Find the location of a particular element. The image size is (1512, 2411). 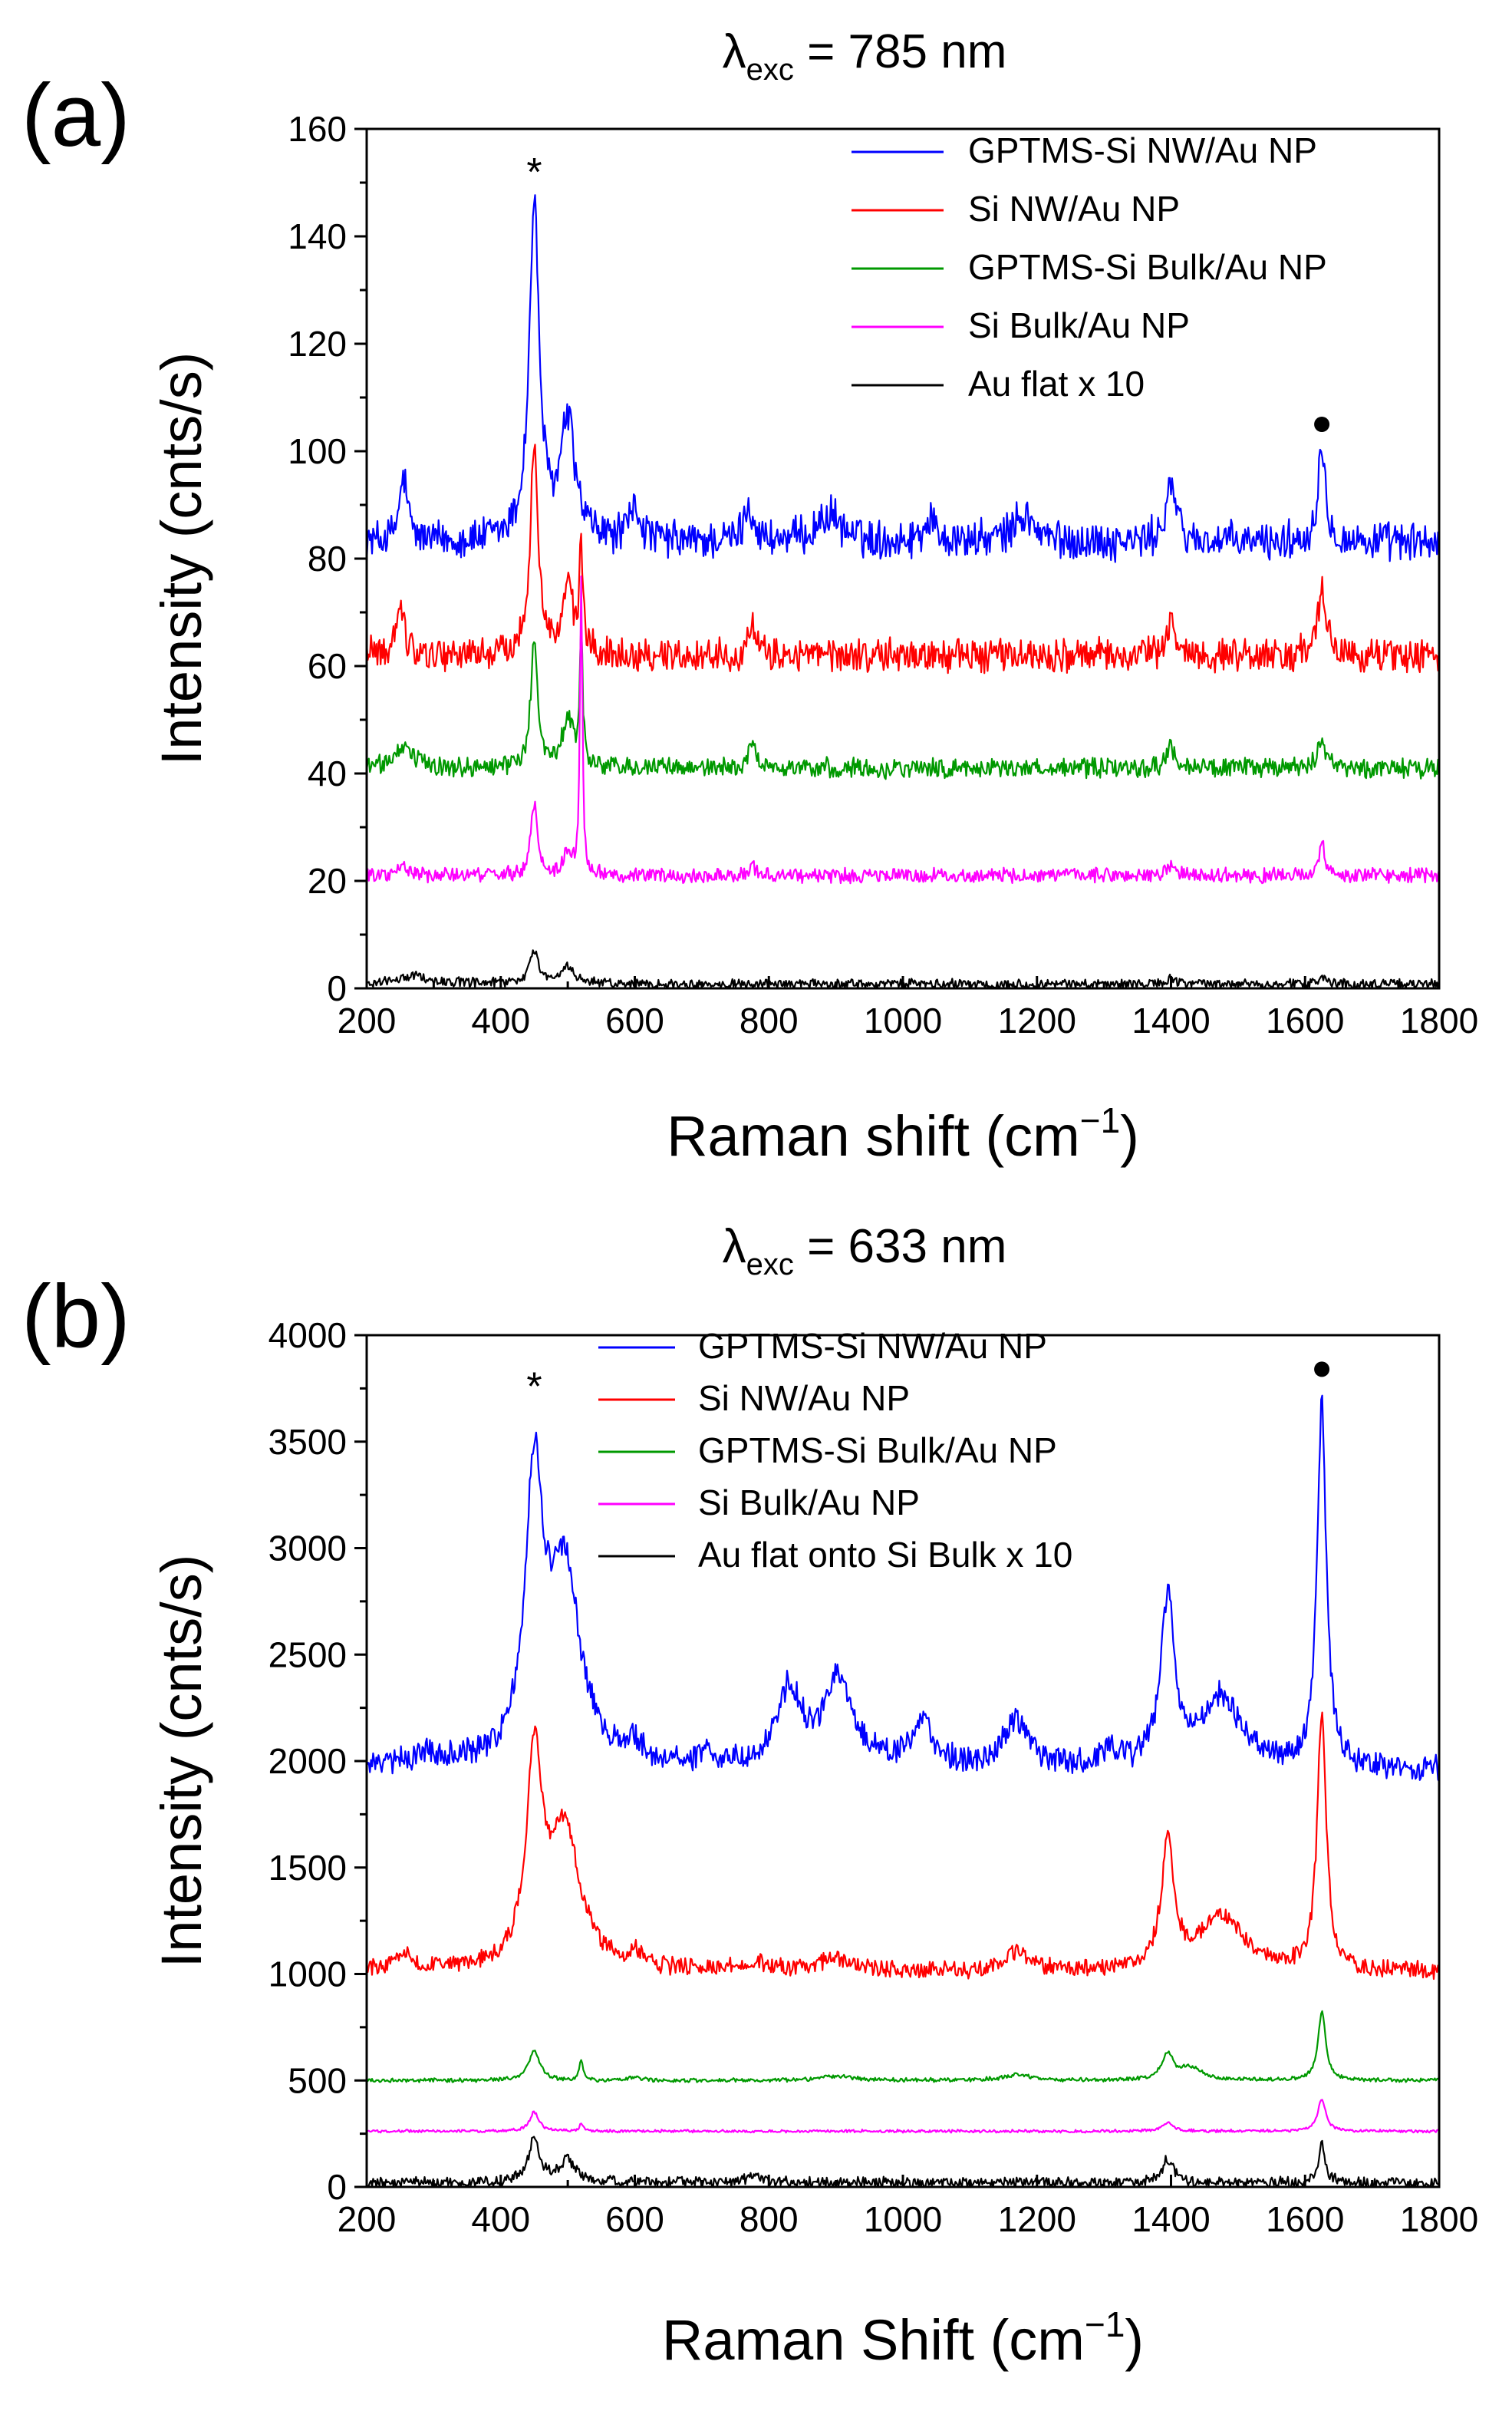

y-tick-label: 2000 is located at coordinates (307, 1761).